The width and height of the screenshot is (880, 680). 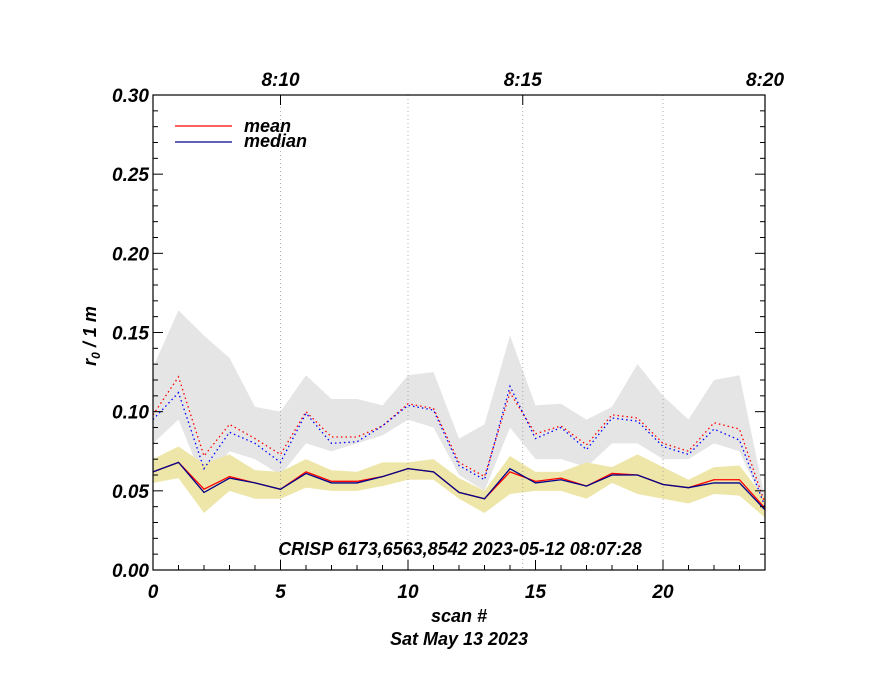 I want to click on x-tick-label: 10, so click(x=408, y=592).